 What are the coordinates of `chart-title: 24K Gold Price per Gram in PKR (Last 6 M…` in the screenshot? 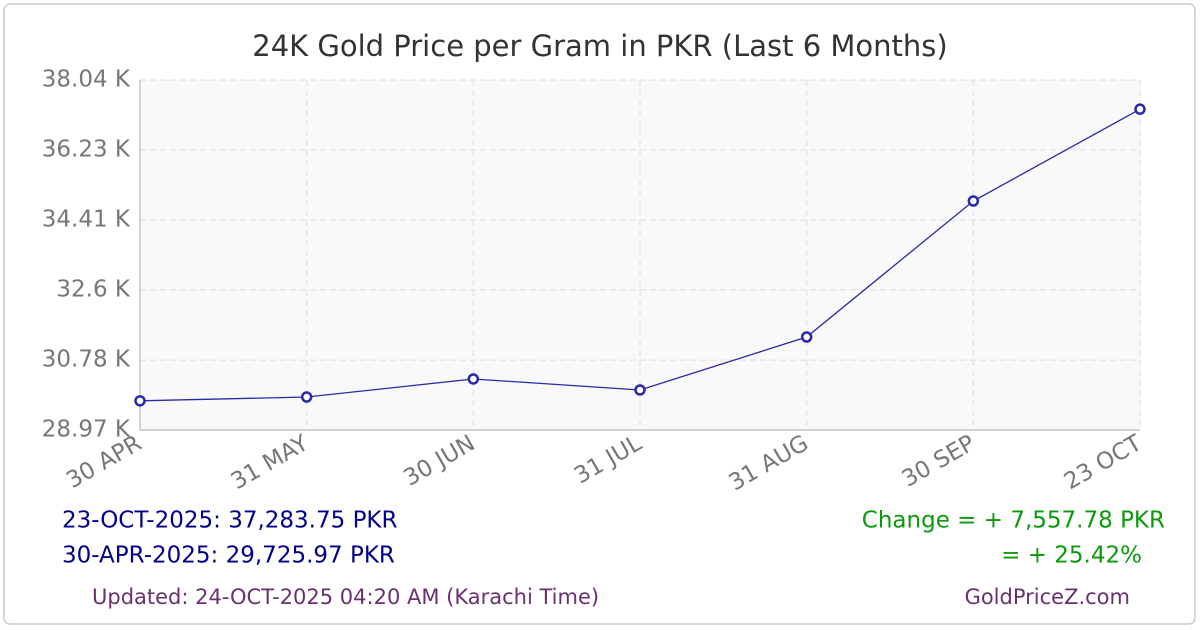 It's located at (599, 46).